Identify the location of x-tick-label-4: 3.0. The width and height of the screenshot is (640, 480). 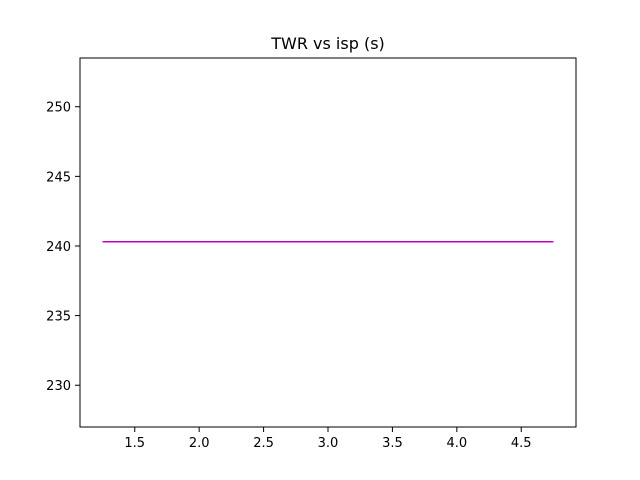
(328, 443).